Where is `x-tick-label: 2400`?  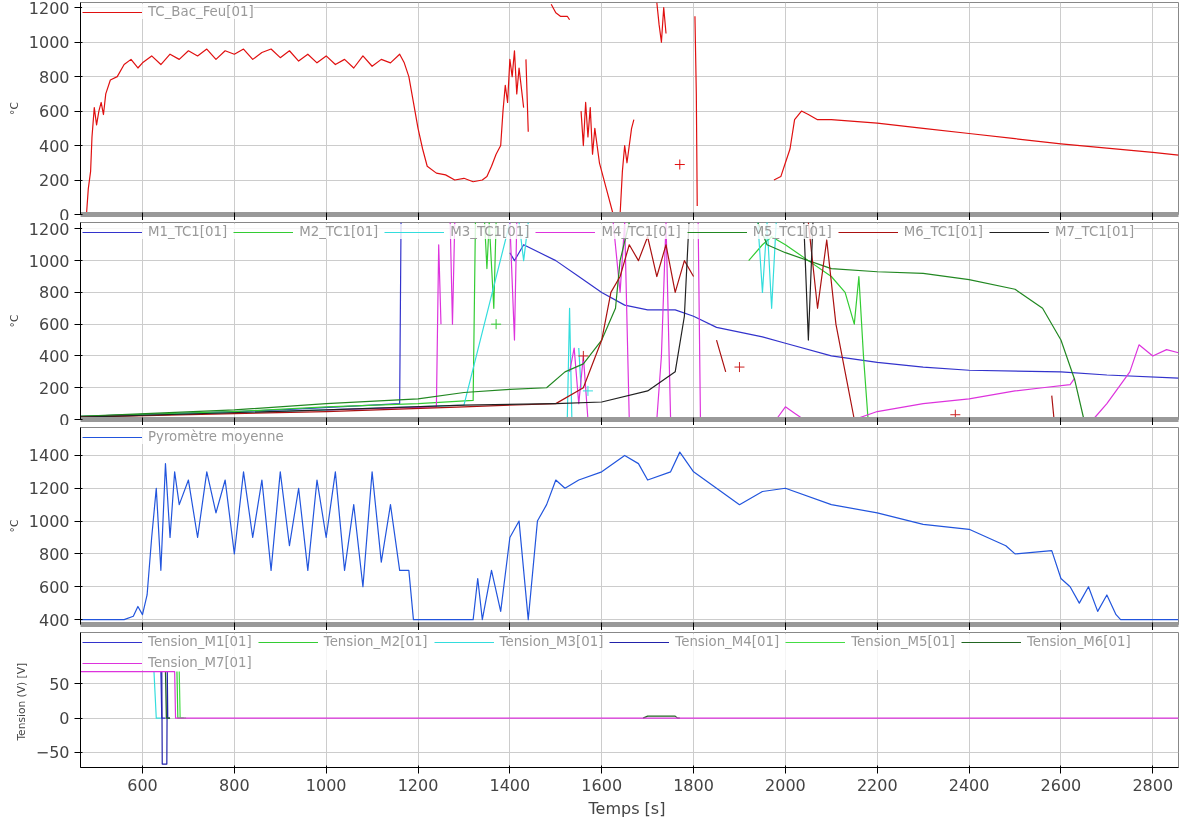
x-tick-label: 2400 is located at coordinates (969, 785).